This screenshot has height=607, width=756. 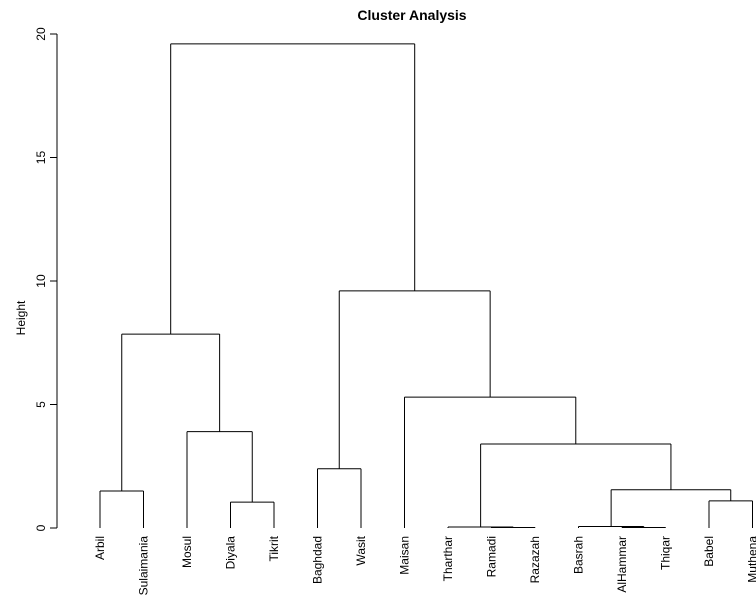 What do you see at coordinates (41, 34) in the screenshot?
I see `y-tick-label: 20` at bounding box center [41, 34].